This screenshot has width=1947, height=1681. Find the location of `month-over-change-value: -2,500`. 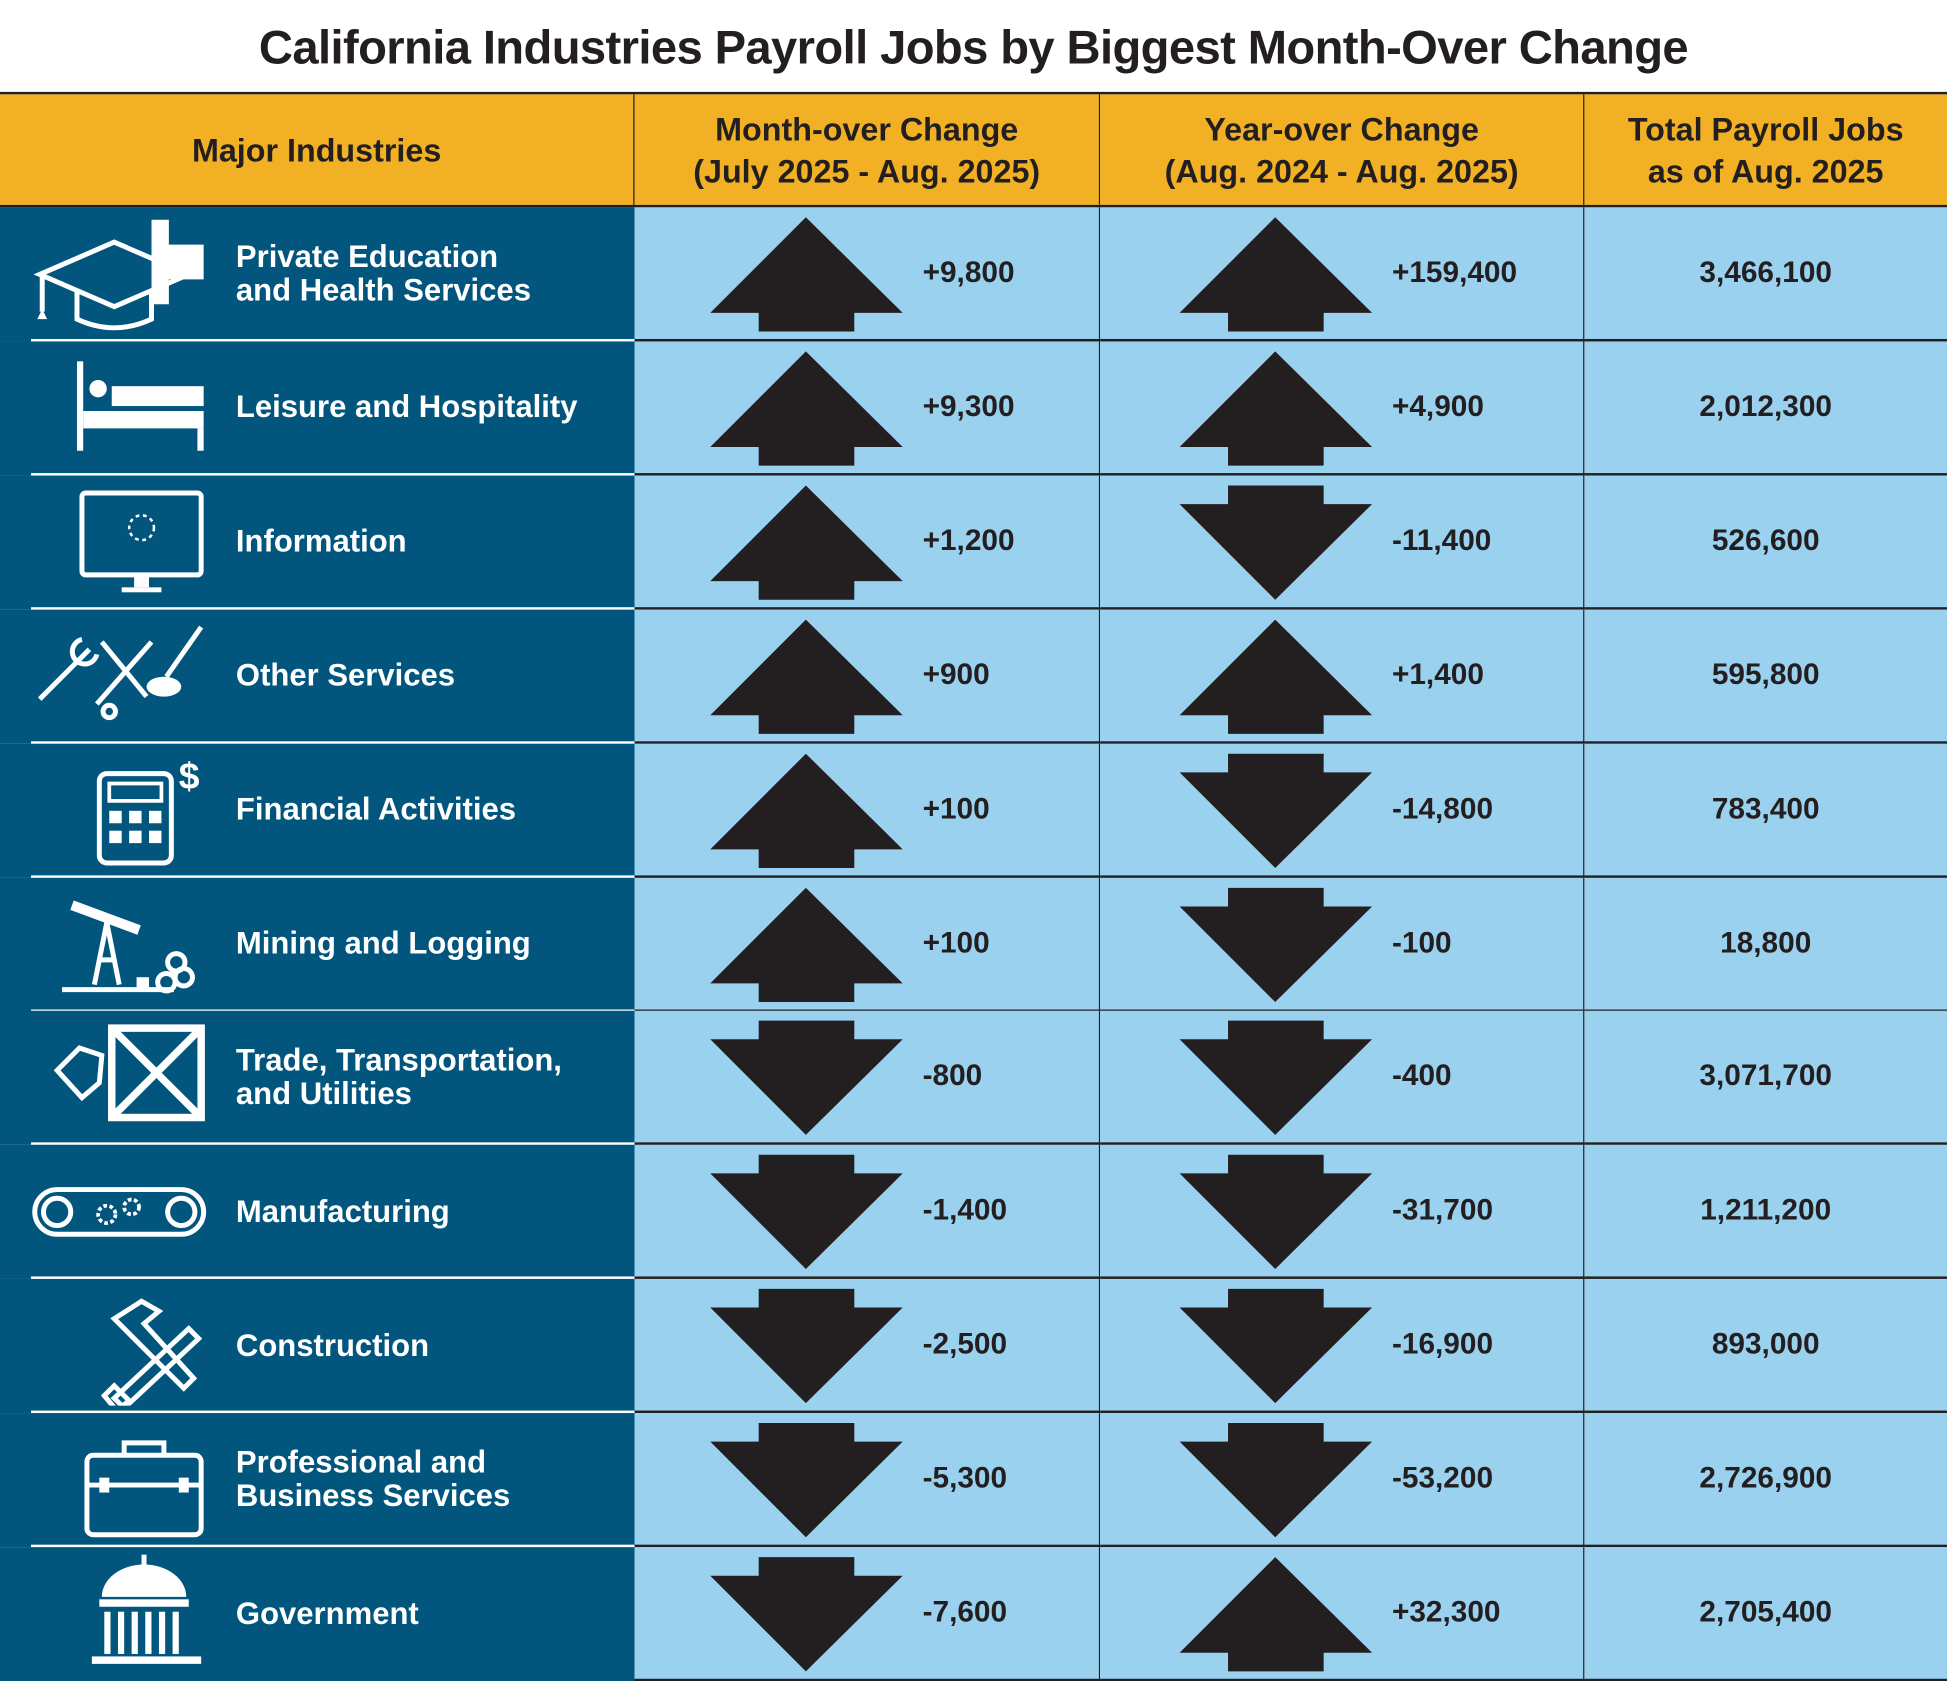

month-over-change-value: -2,500 is located at coordinates (965, 1344).